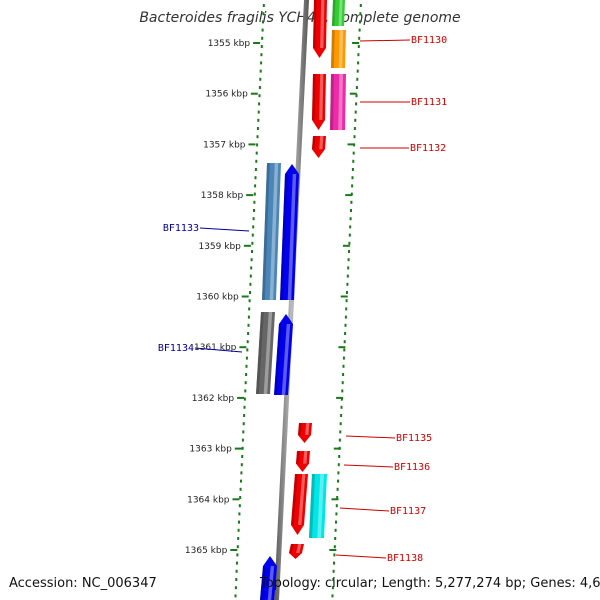 This screenshot has height=600, width=600. I want to click on gene-bf1131-highlight, so click(321, 97).